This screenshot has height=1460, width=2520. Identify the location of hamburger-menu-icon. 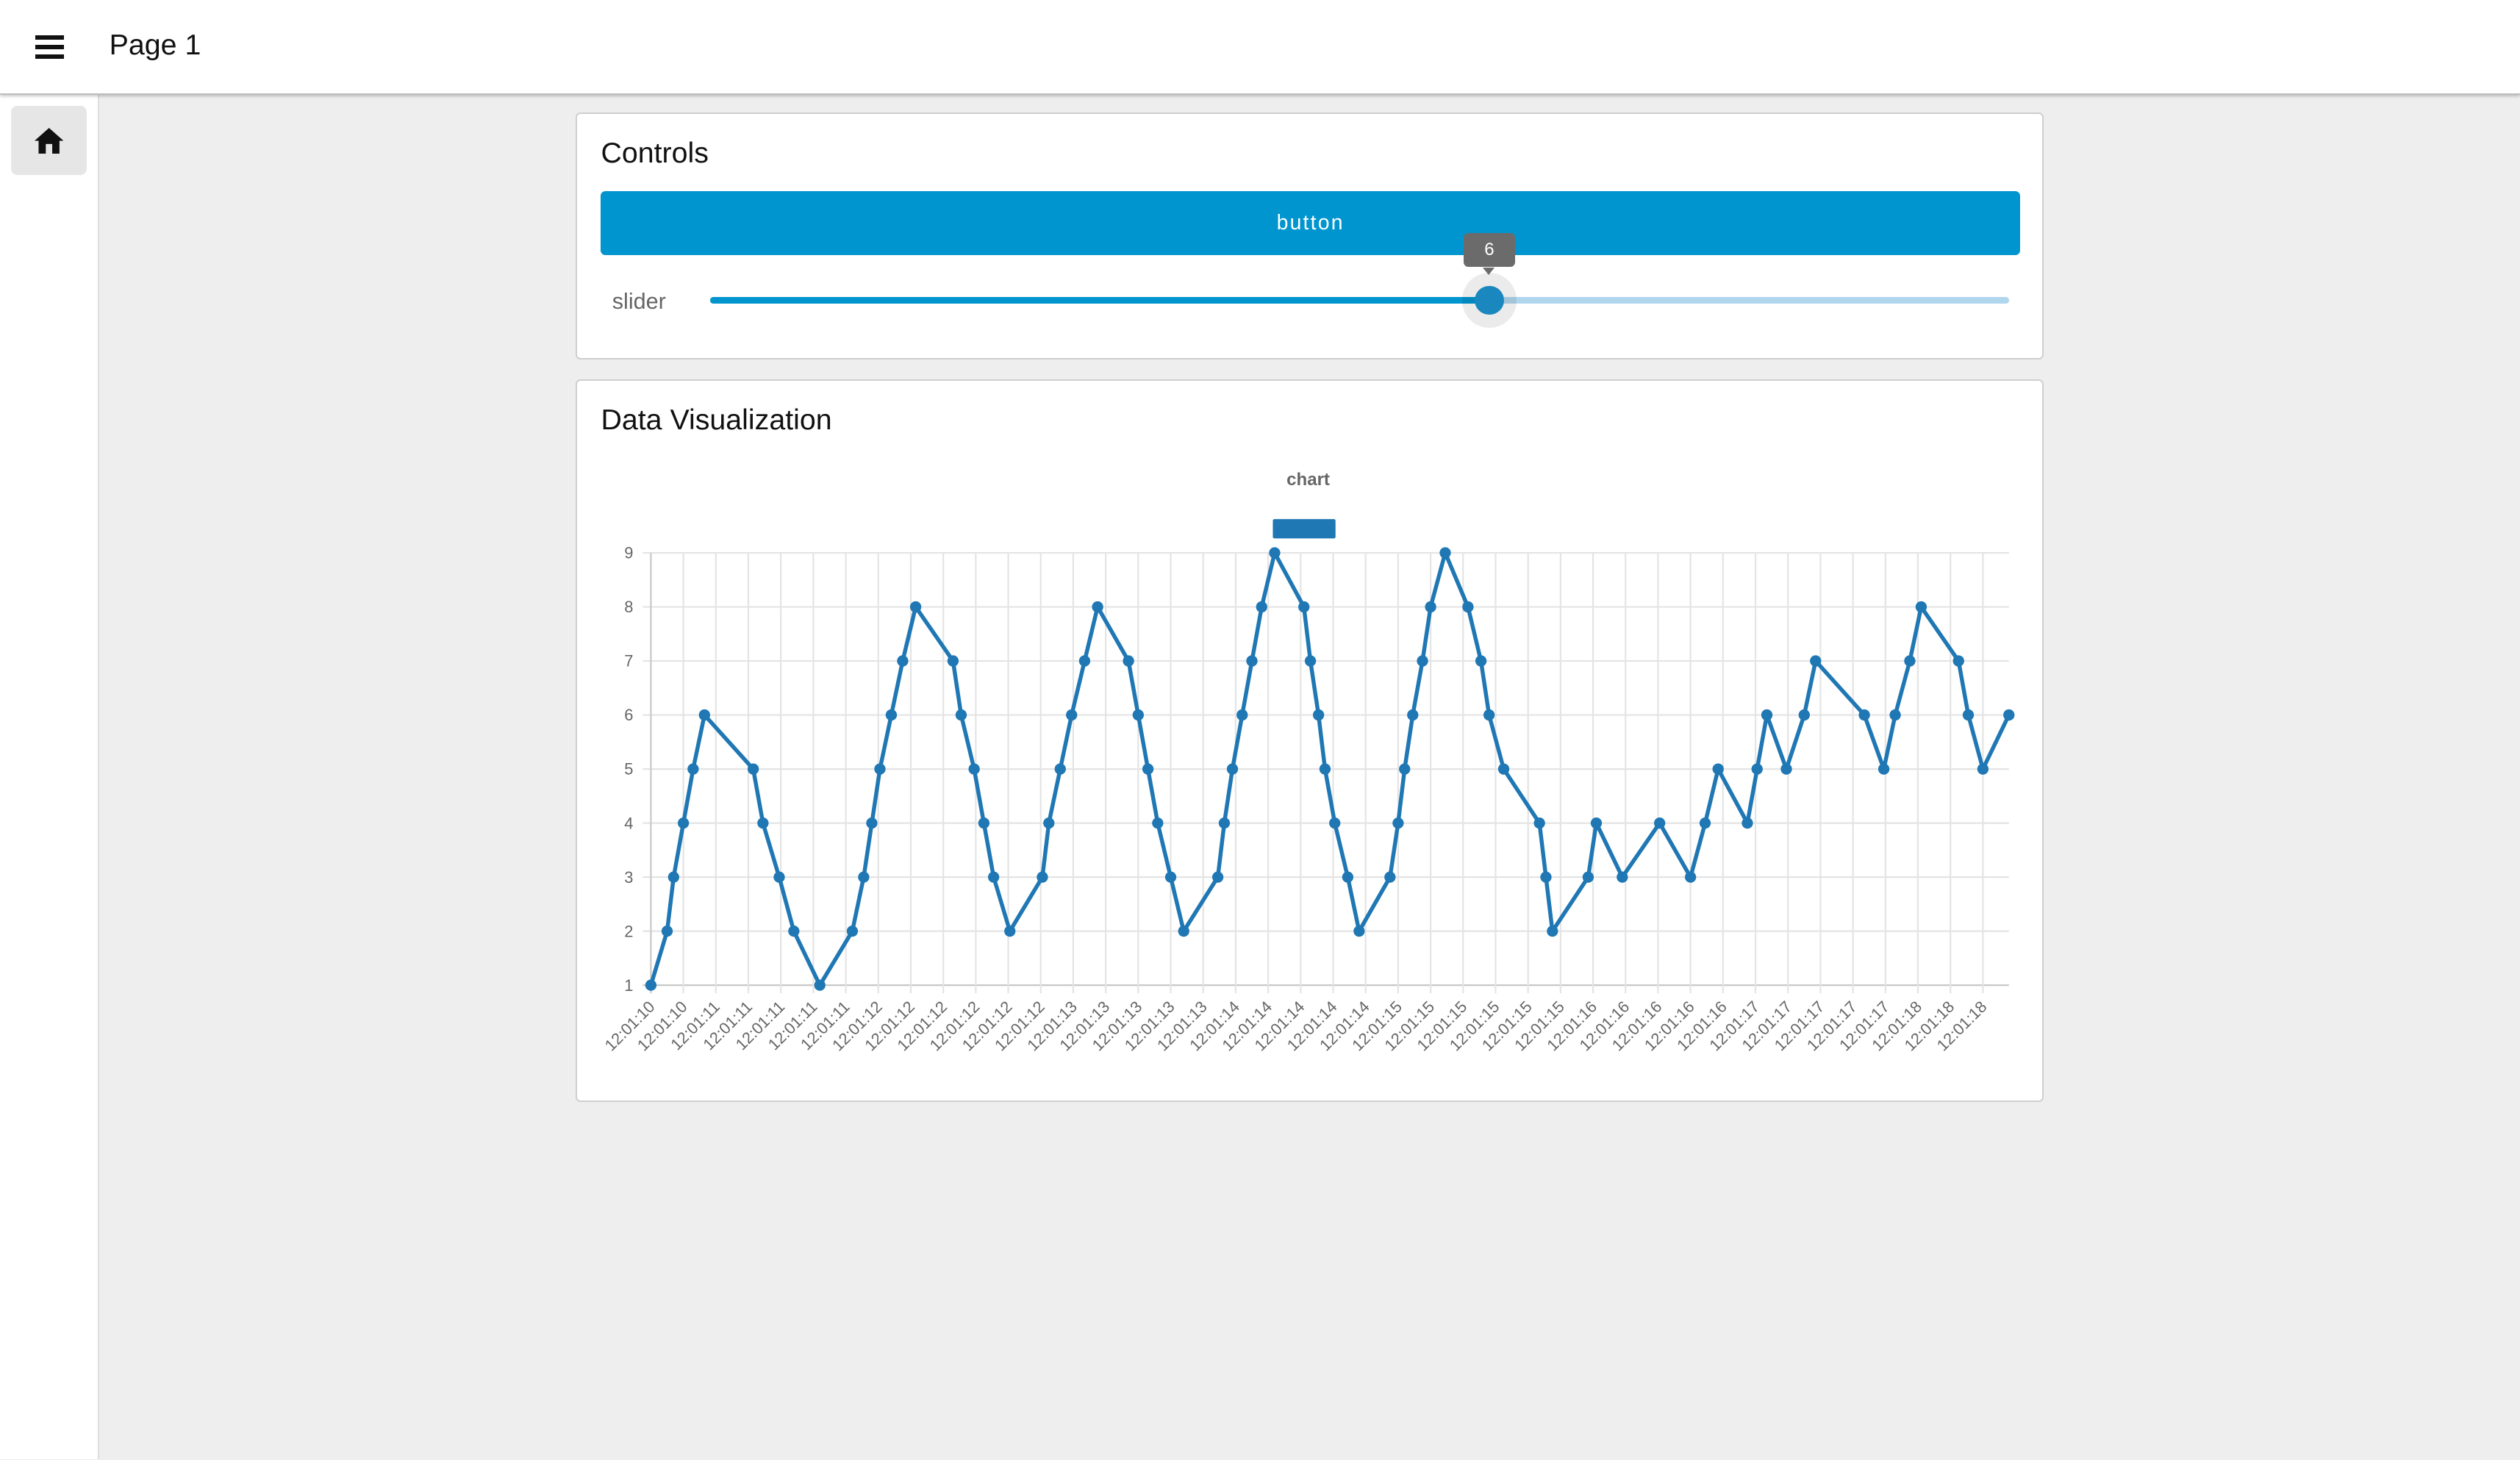
(50, 46).